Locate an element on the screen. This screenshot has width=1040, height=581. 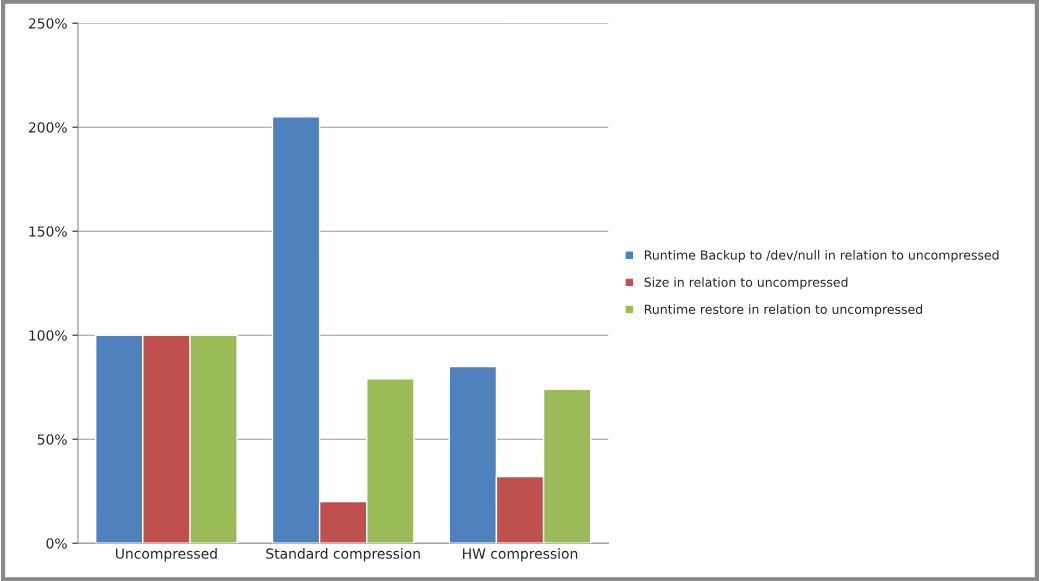
y-tick-label: 150% is located at coordinates (48, 231).